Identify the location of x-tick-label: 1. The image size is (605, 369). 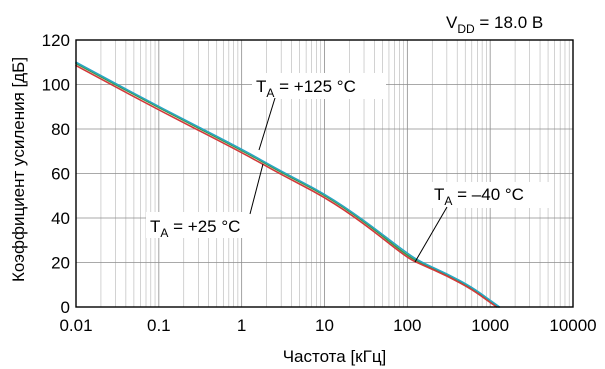
(241, 325).